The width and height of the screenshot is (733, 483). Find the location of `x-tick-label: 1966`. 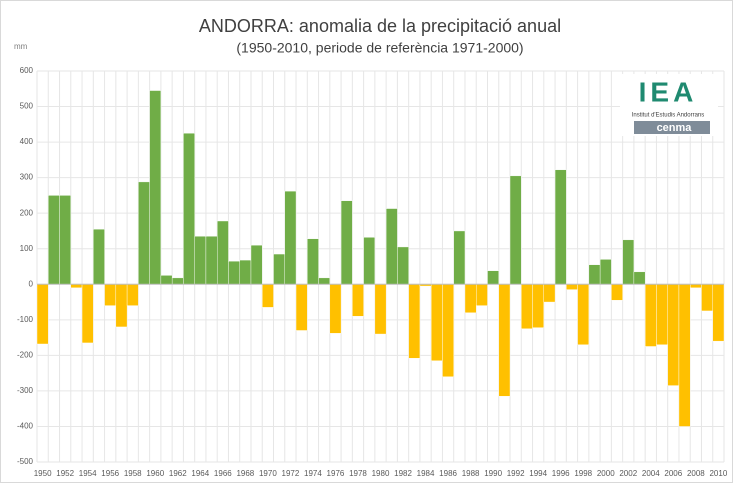

x-tick-label: 1966 is located at coordinates (223, 473).